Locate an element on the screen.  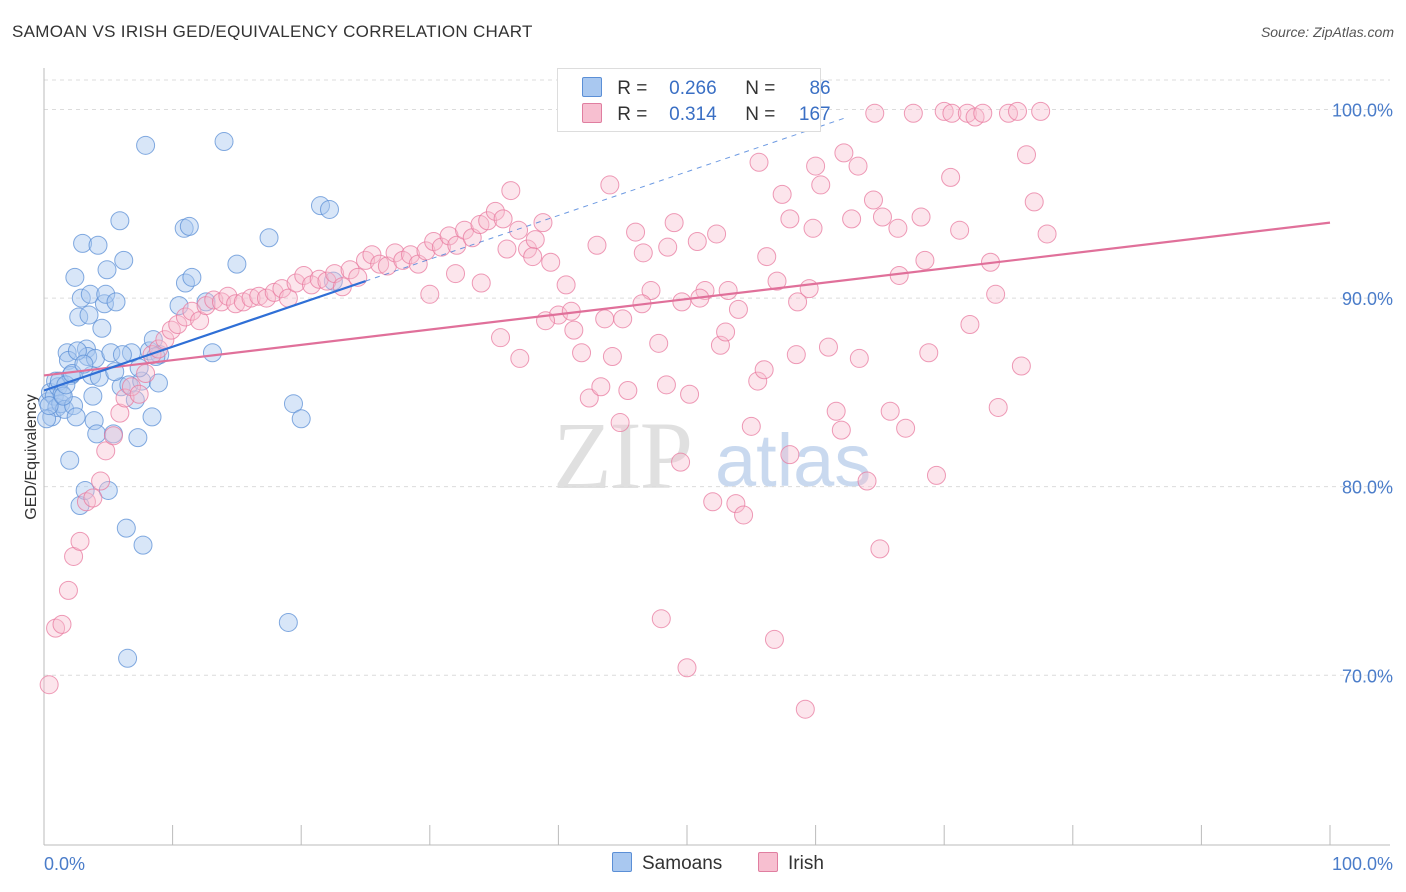
x-tick-label: 100.0% is located at coordinates (1362, 864).